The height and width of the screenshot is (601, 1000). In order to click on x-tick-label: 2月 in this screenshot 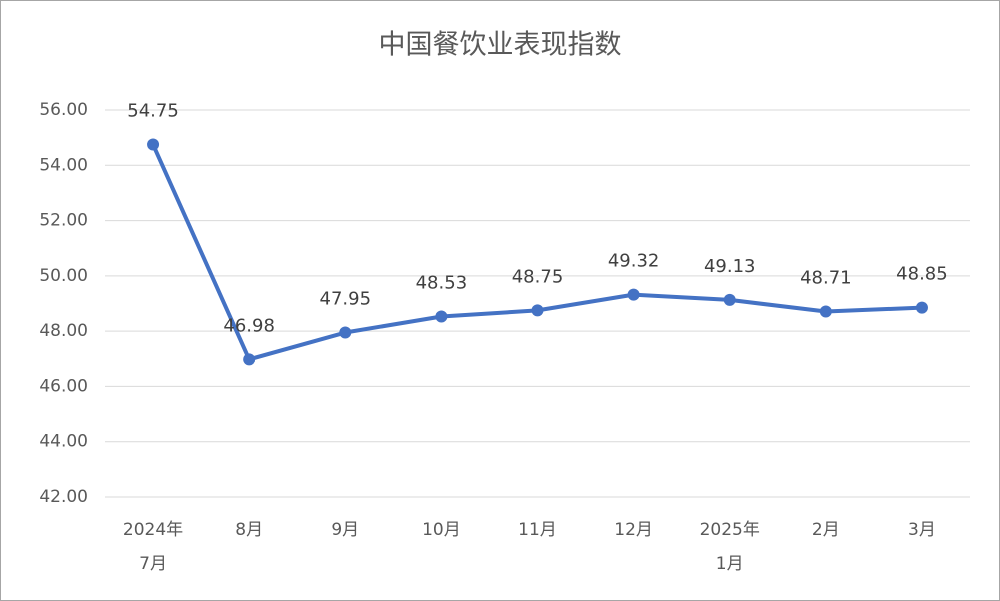, I will do `click(826, 530)`.